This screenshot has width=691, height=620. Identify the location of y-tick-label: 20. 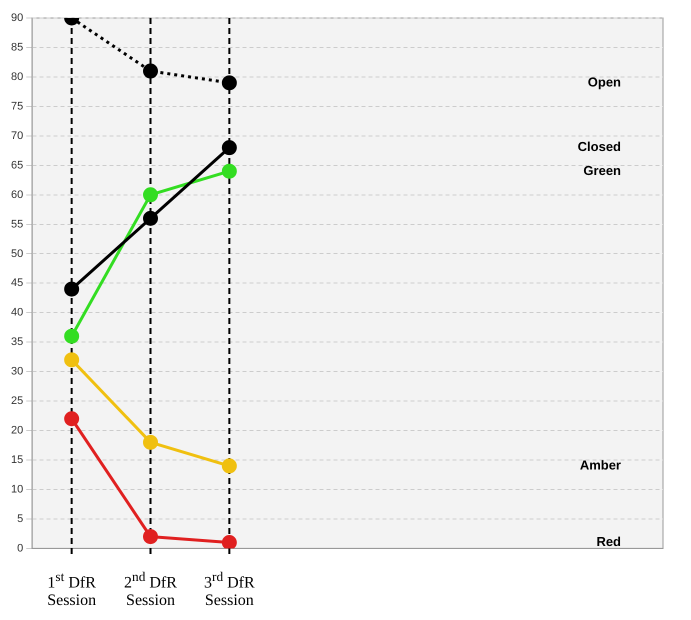
(17, 430).